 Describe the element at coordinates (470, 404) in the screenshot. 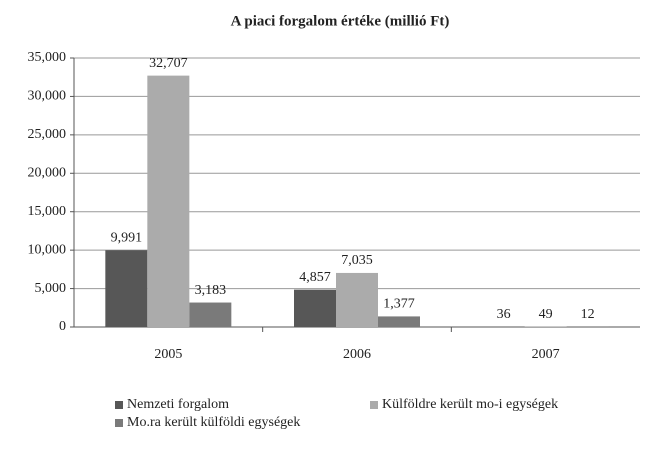

I see `legend-label: Külföldre került mo-i egységek` at that location.